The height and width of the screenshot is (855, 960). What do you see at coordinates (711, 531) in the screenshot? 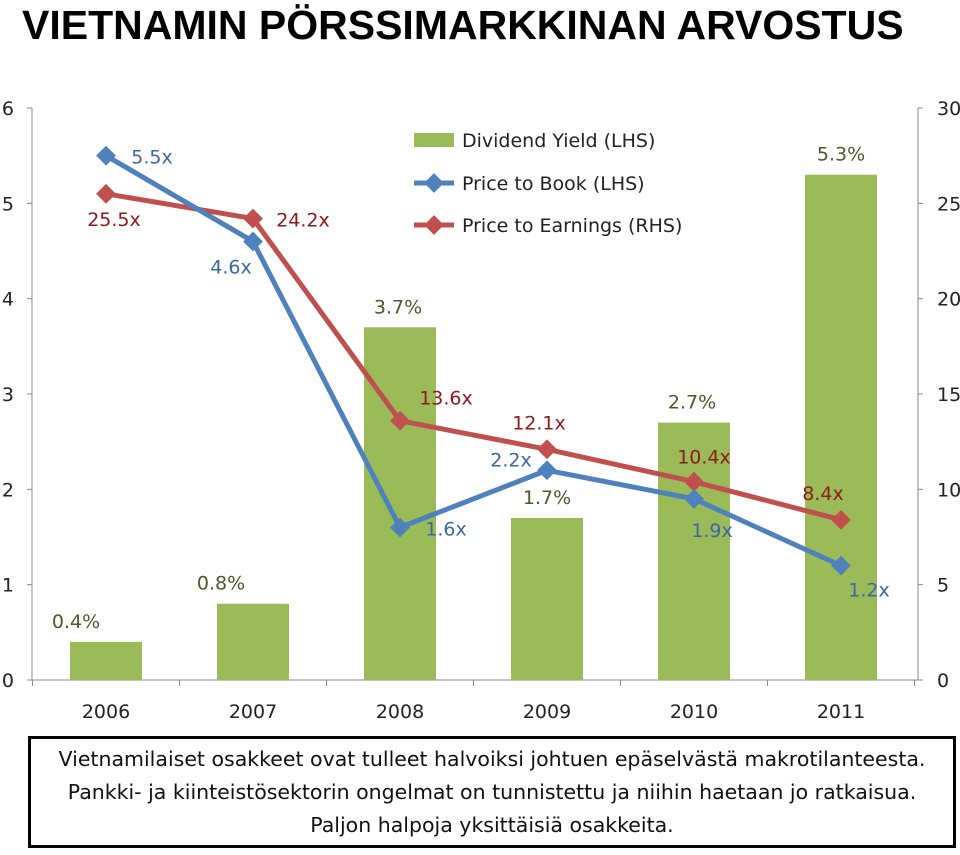
I see `price-to-book-label: 1.9x` at bounding box center [711, 531].